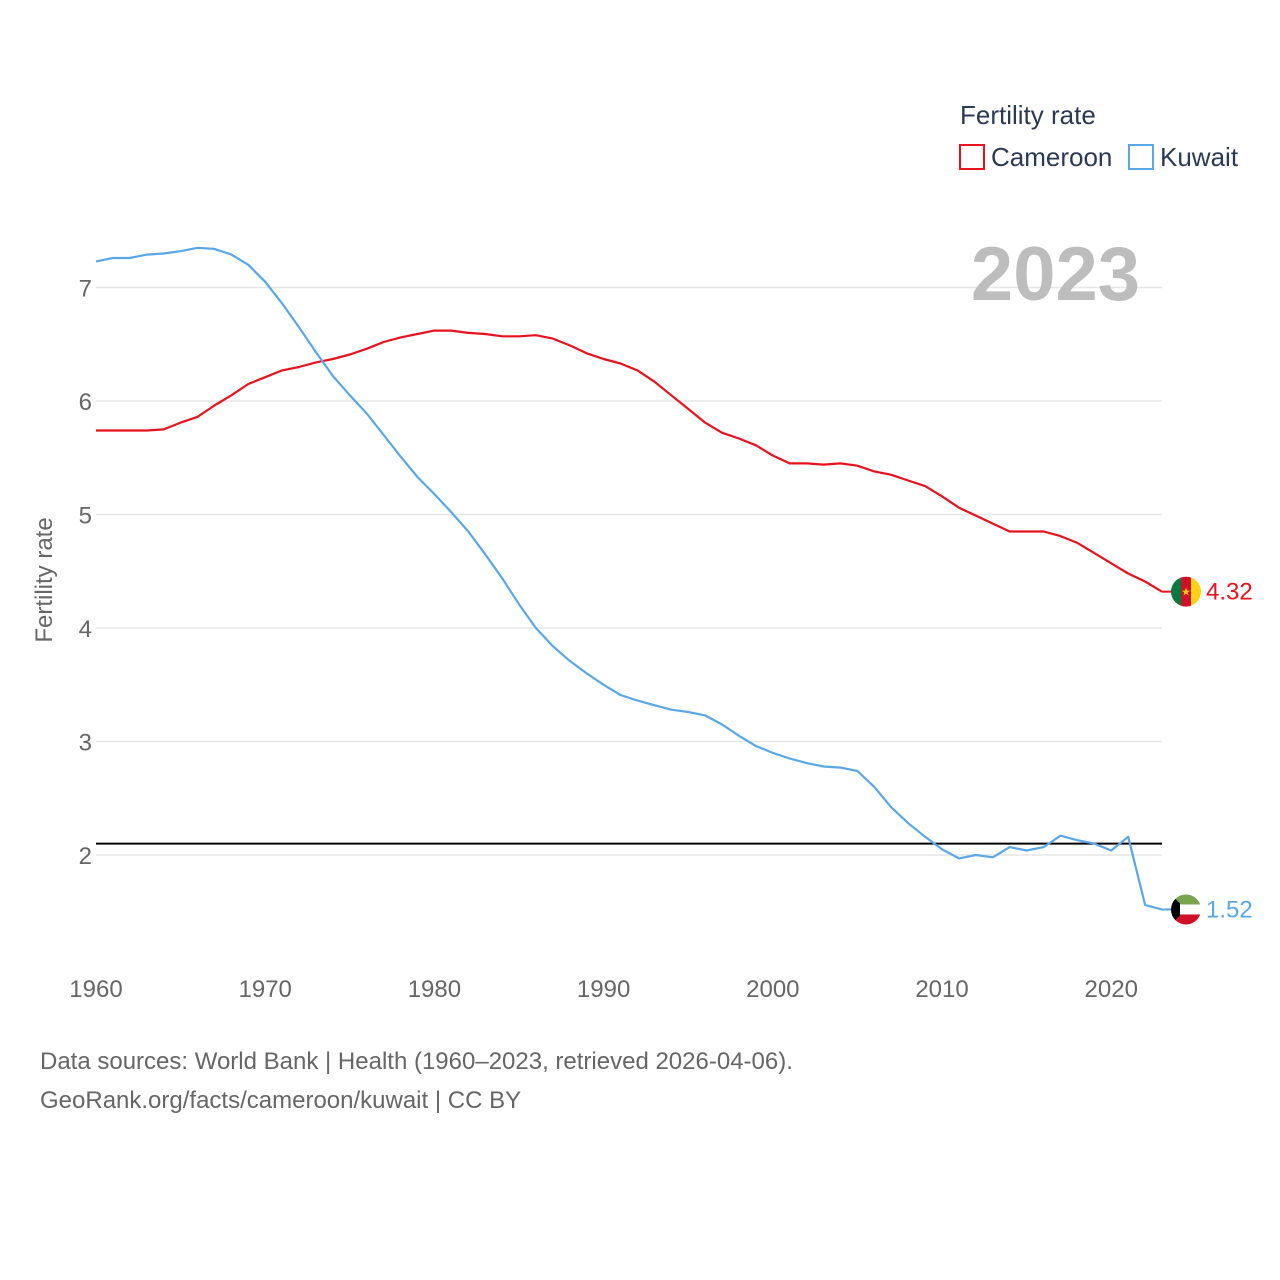  I want to click on legend-label-cameroon: Cameroon, so click(1051, 157).